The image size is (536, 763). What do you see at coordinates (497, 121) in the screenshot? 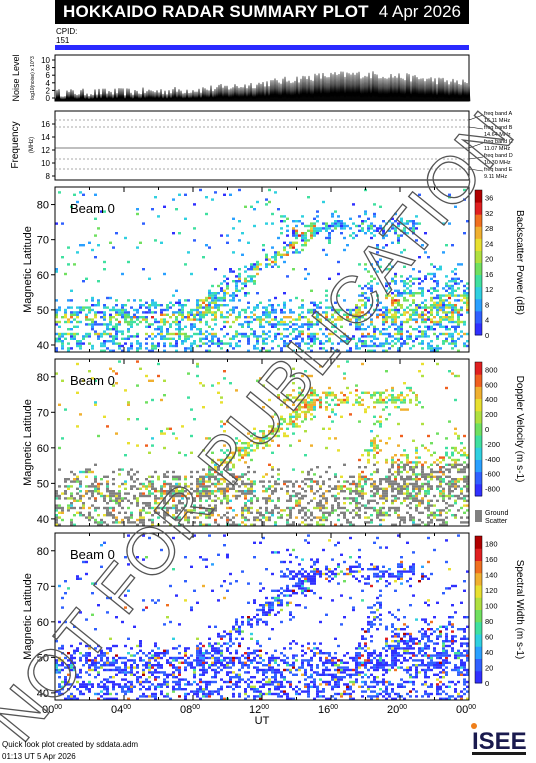
I see `frequency-band-value: 16.11 MHz` at bounding box center [497, 121].